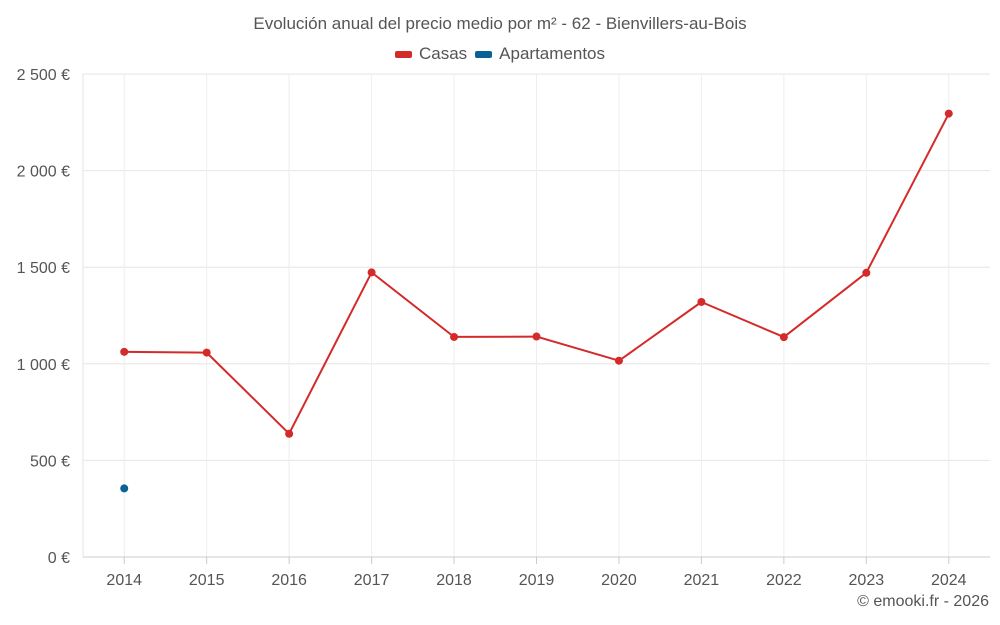 The image size is (1000, 625). What do you see at coordinates (43, 75) in the screenshot?
I see `y-tick-label: 2 500 €` at bounding box center [43, 75].